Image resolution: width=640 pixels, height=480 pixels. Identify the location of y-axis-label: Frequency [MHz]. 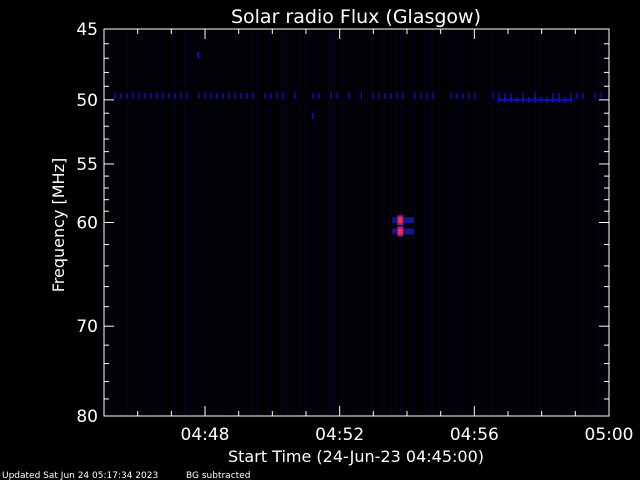
(58, 225).